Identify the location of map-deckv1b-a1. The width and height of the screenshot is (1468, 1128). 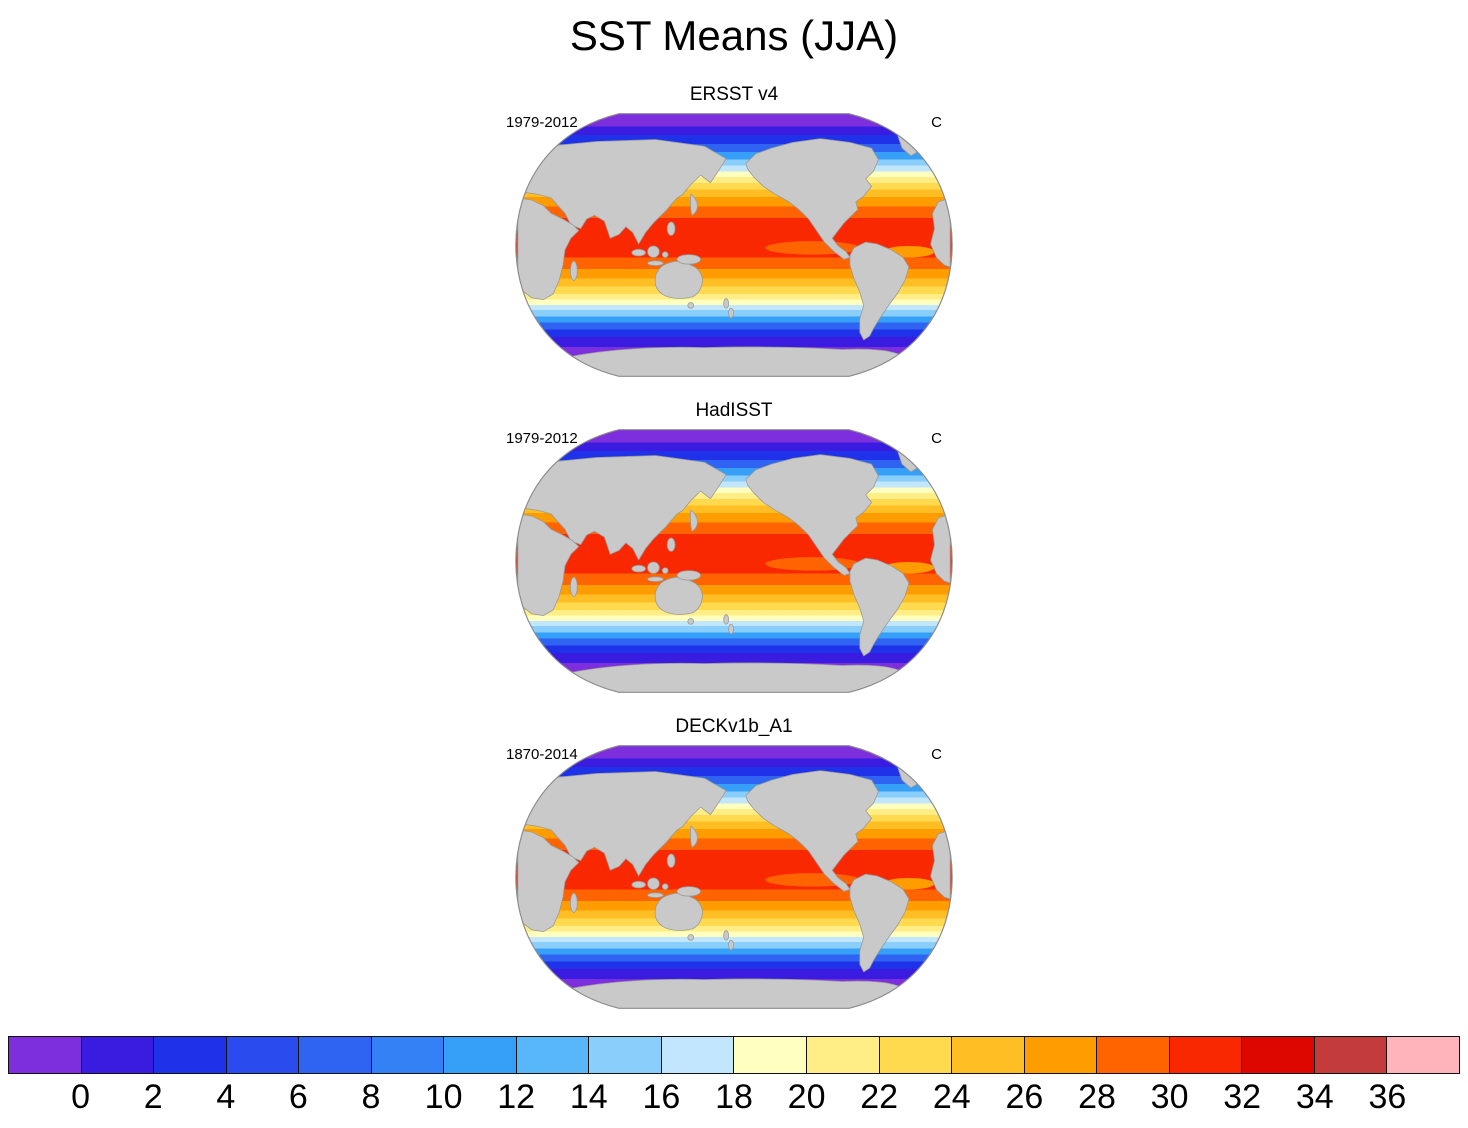
(734, 877).